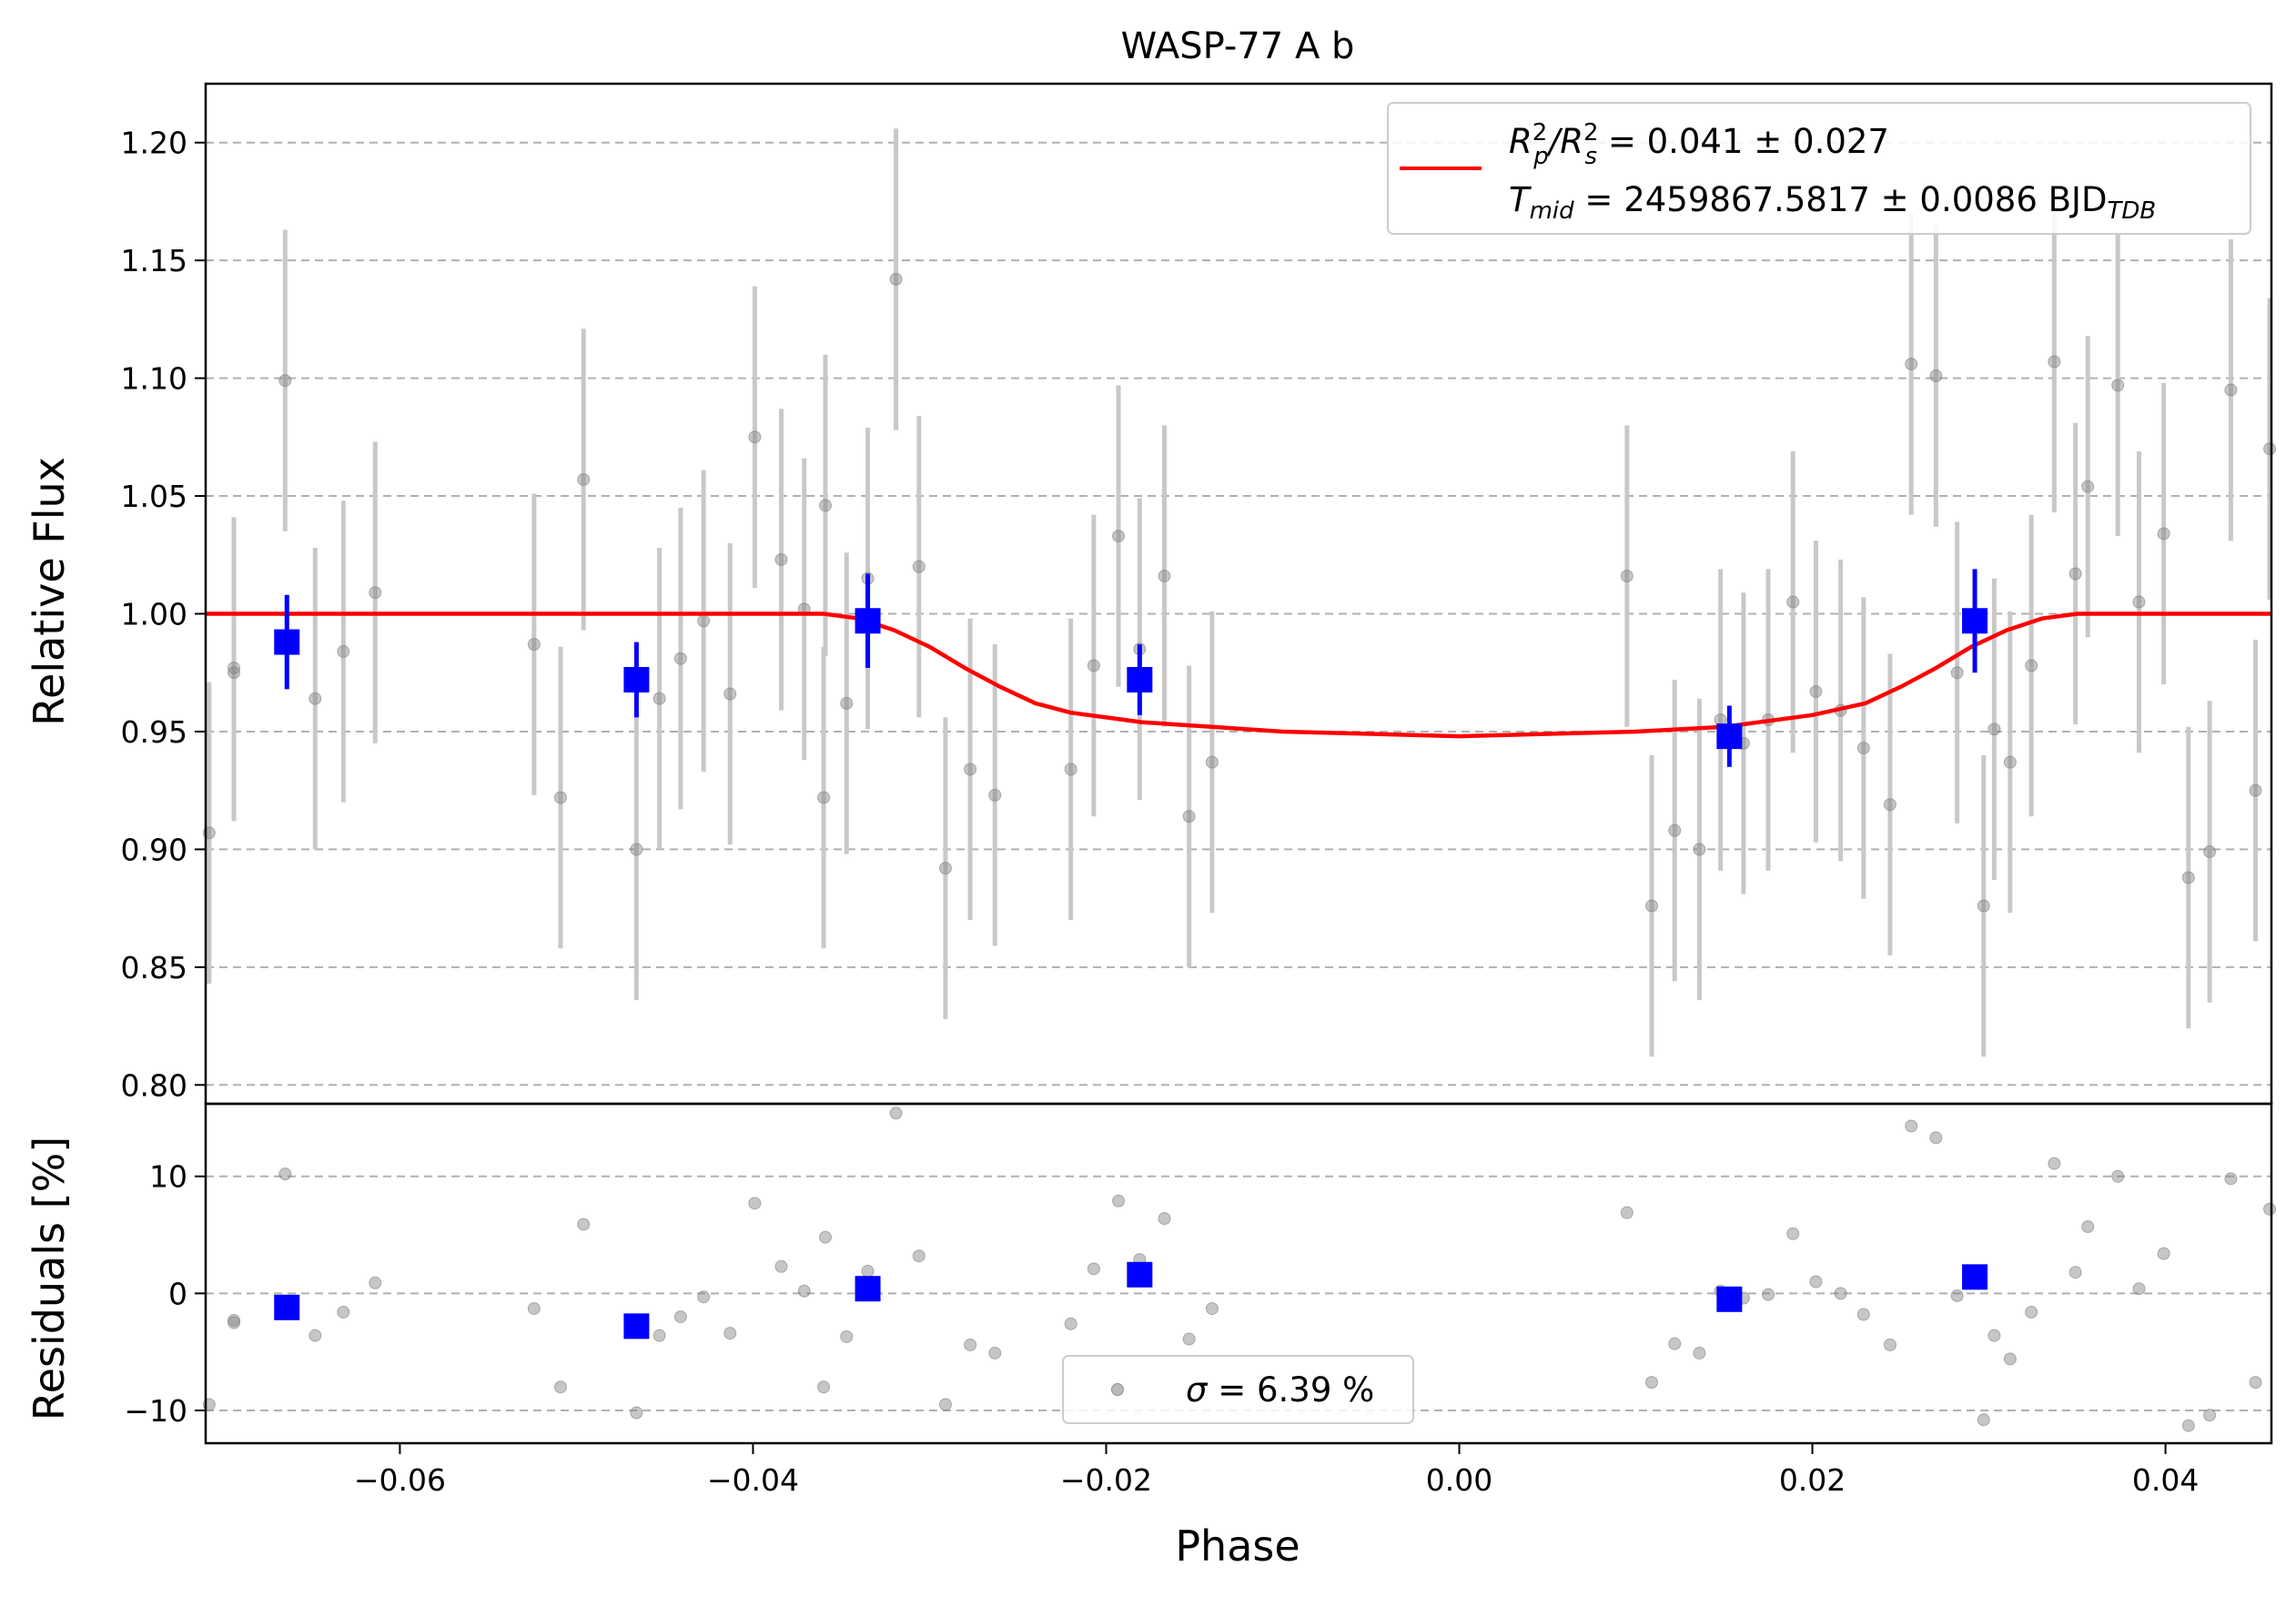 The image size is (2296, 1607). Describe the element at coordinates (1238, 1546) in the screenshot. I see `x-axis-label: Phase` at that location.